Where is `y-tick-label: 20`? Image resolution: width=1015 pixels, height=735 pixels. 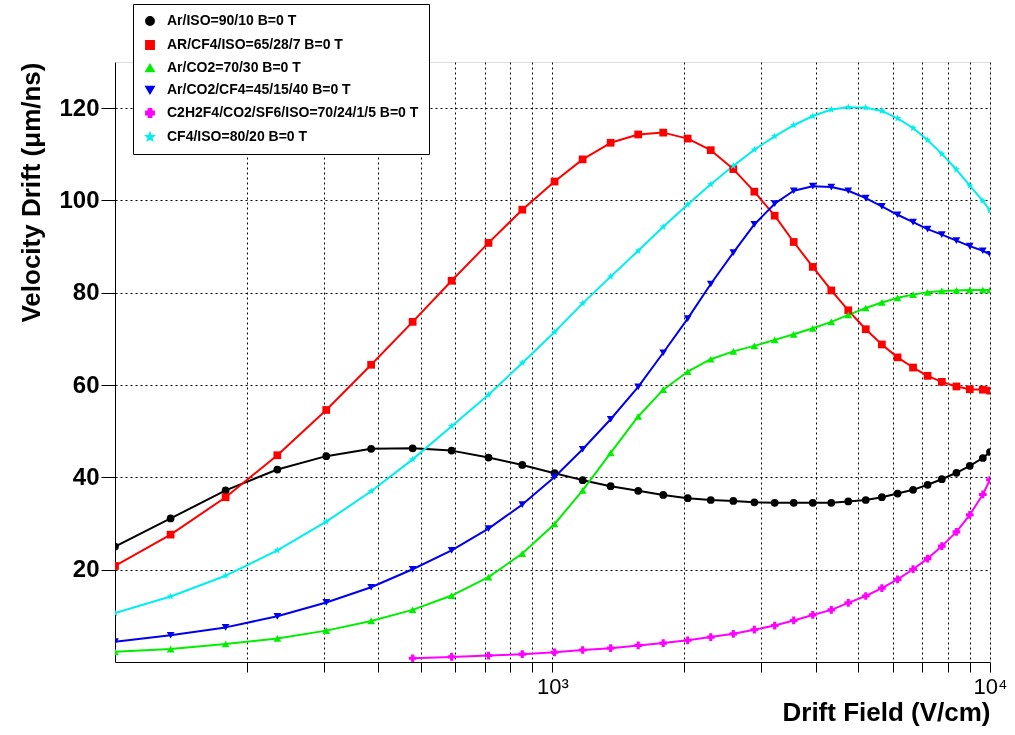 y-tick-label: 20 is located at coordinates (86, 569).